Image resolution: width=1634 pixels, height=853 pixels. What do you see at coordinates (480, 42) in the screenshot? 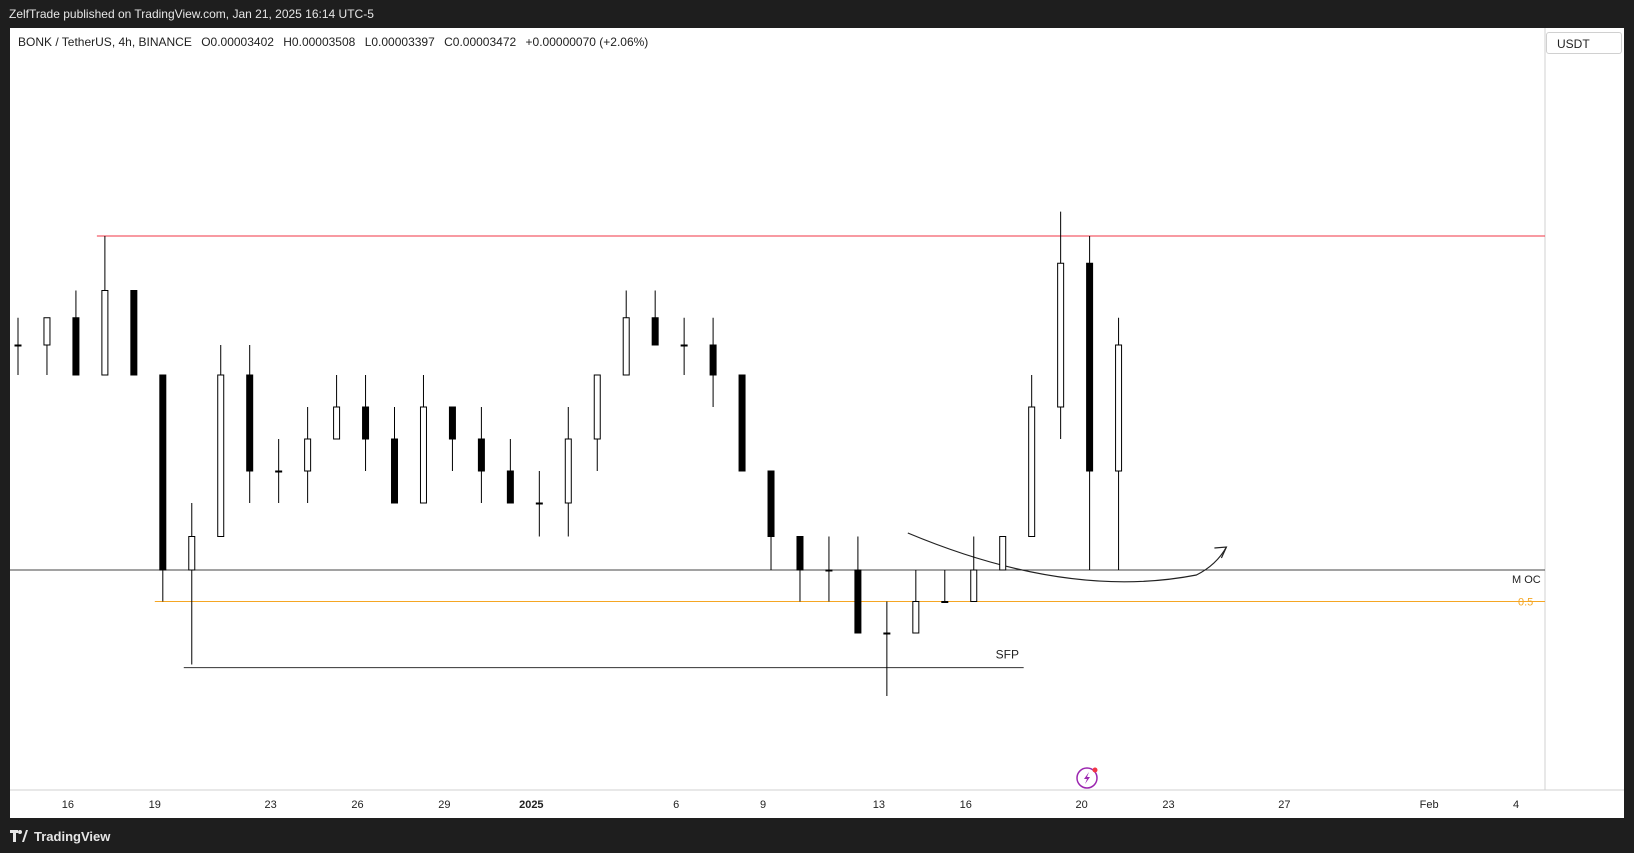
I see `legend-close: C0.00003472` at bounding box center [480, 42].